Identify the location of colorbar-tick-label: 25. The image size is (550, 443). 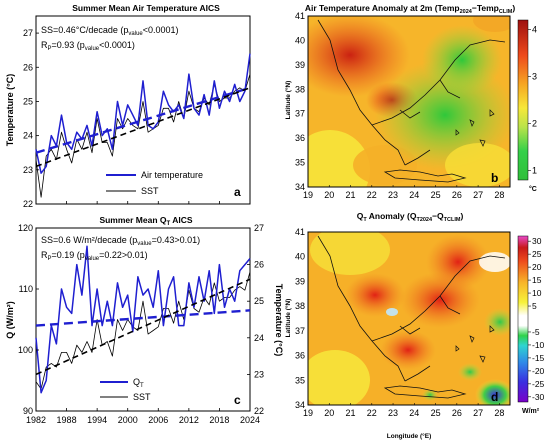
(537, 254).